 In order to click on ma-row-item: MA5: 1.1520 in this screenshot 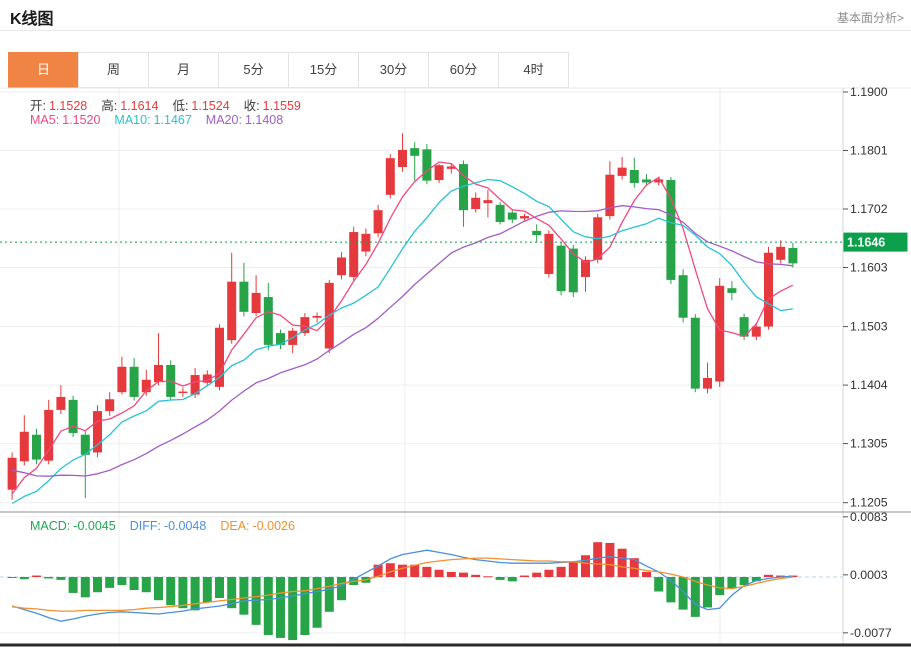, I will do `click(65, 120)`.